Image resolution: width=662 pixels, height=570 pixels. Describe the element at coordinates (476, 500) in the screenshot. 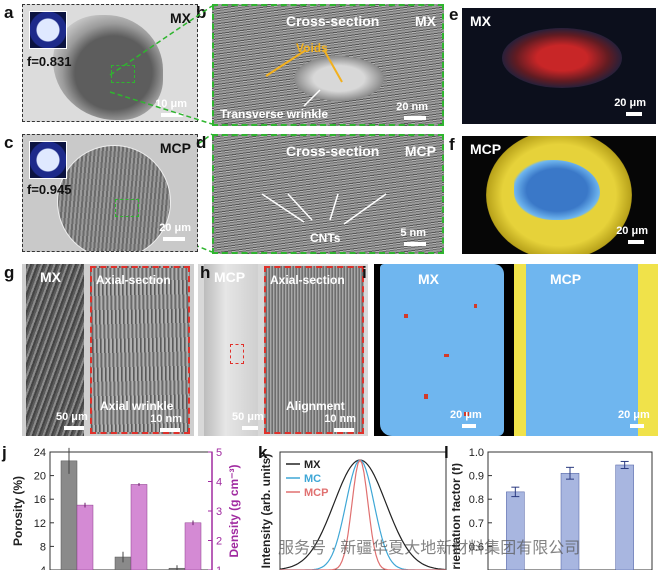

I see `y-tick-label: 0.8` at that location.